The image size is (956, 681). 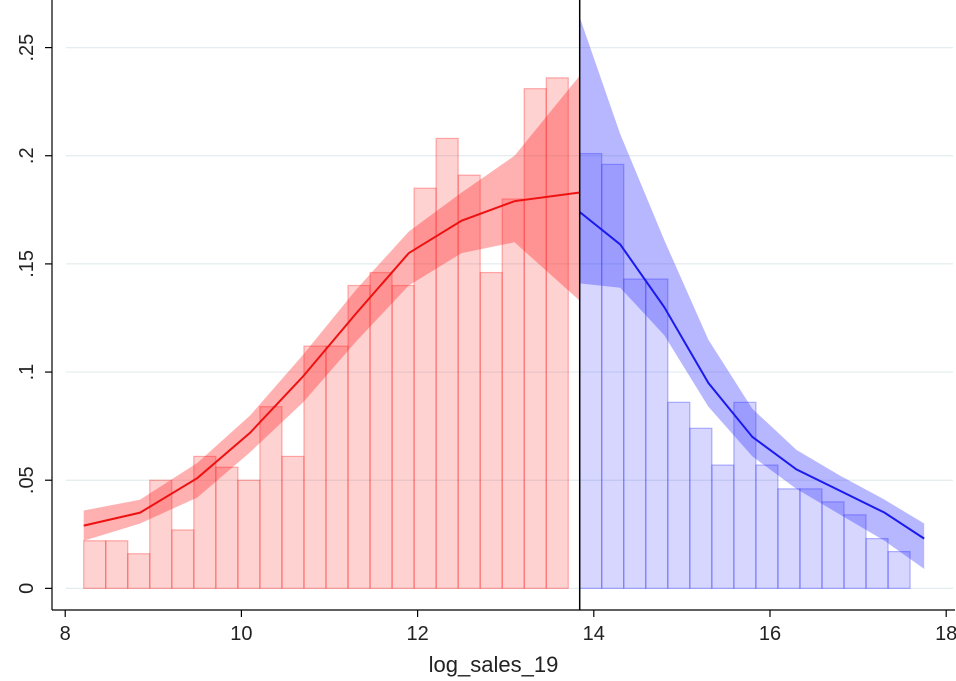 What do you see at coordinates (770, 634) in the screenshot?
I see `x-tick-label: 16` at bounding box center [770, 634].